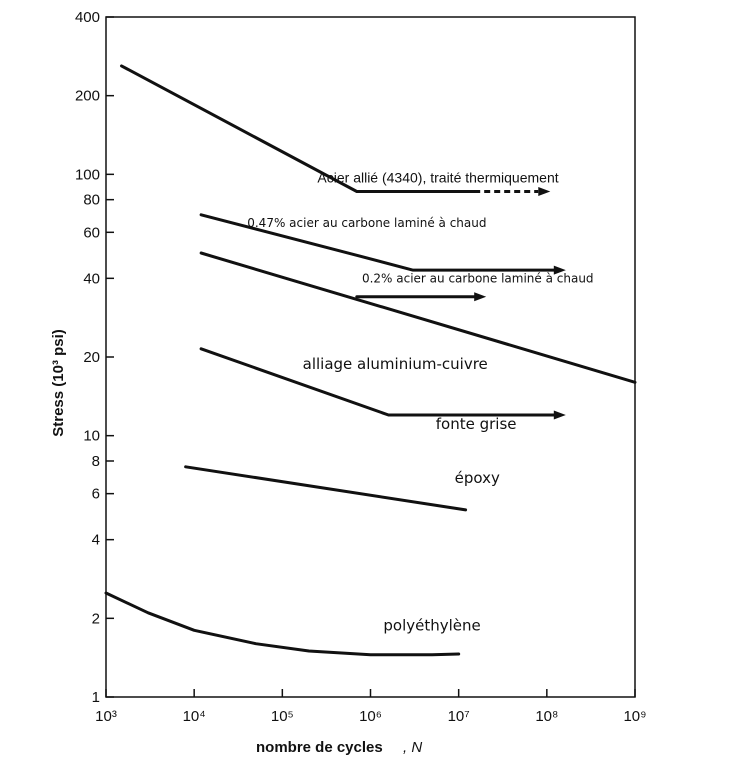 The image size is (735, 762). What do you see at coordinates (96, 461) in the screenshot?
I see `y-tick-label: 8` at bounding box center [96, 461].